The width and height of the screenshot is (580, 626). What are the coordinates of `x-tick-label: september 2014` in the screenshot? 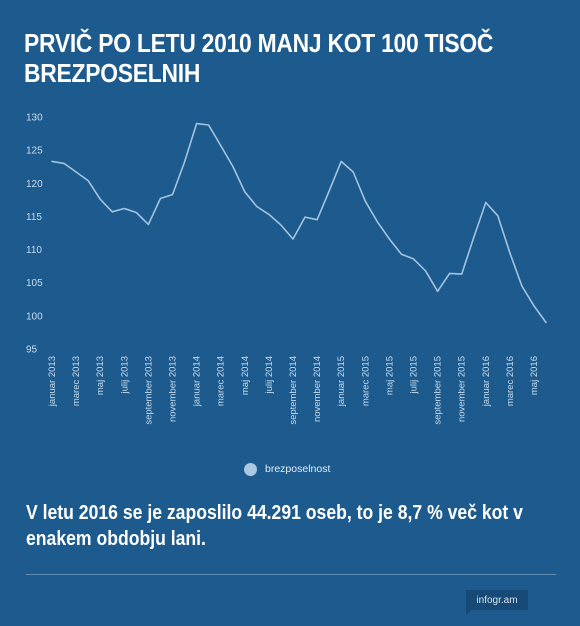 It's located at (293, 390).